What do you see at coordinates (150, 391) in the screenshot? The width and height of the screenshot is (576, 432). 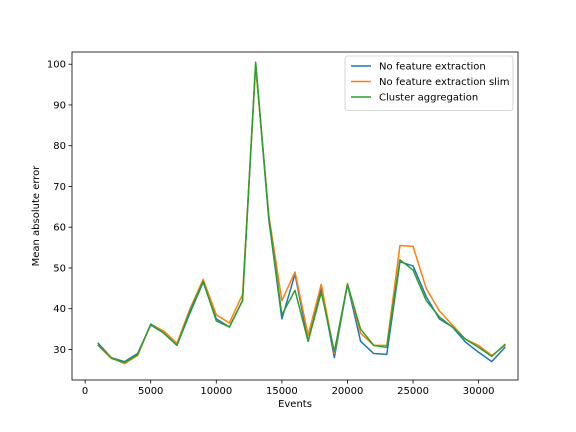 I see `x-tick-label: 5000` at bounding box center [150, 391].